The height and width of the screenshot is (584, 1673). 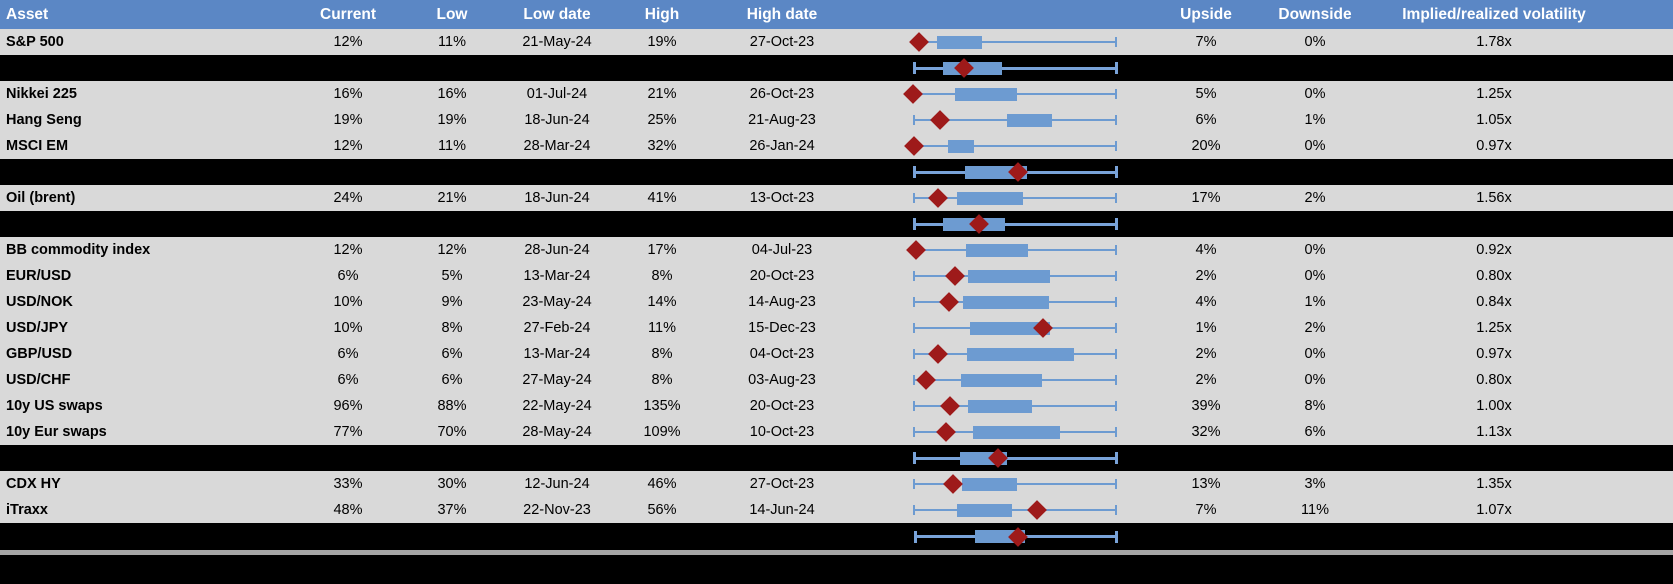 I want to click on upside-value: 32%, so click(x=1206, y=432).